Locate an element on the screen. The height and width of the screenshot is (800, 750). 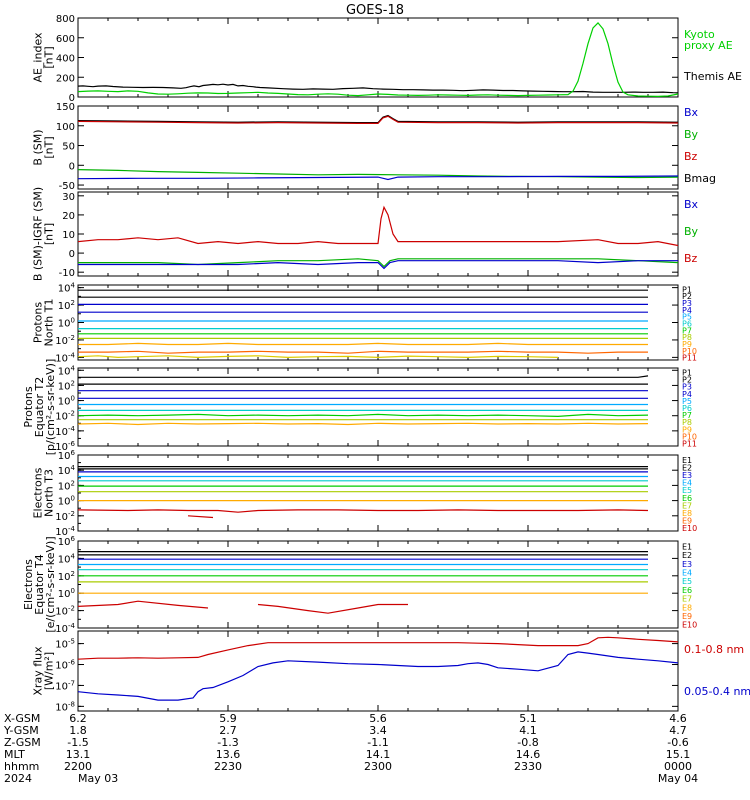
legend-entry: E1 is located at coordinates (687, 546).